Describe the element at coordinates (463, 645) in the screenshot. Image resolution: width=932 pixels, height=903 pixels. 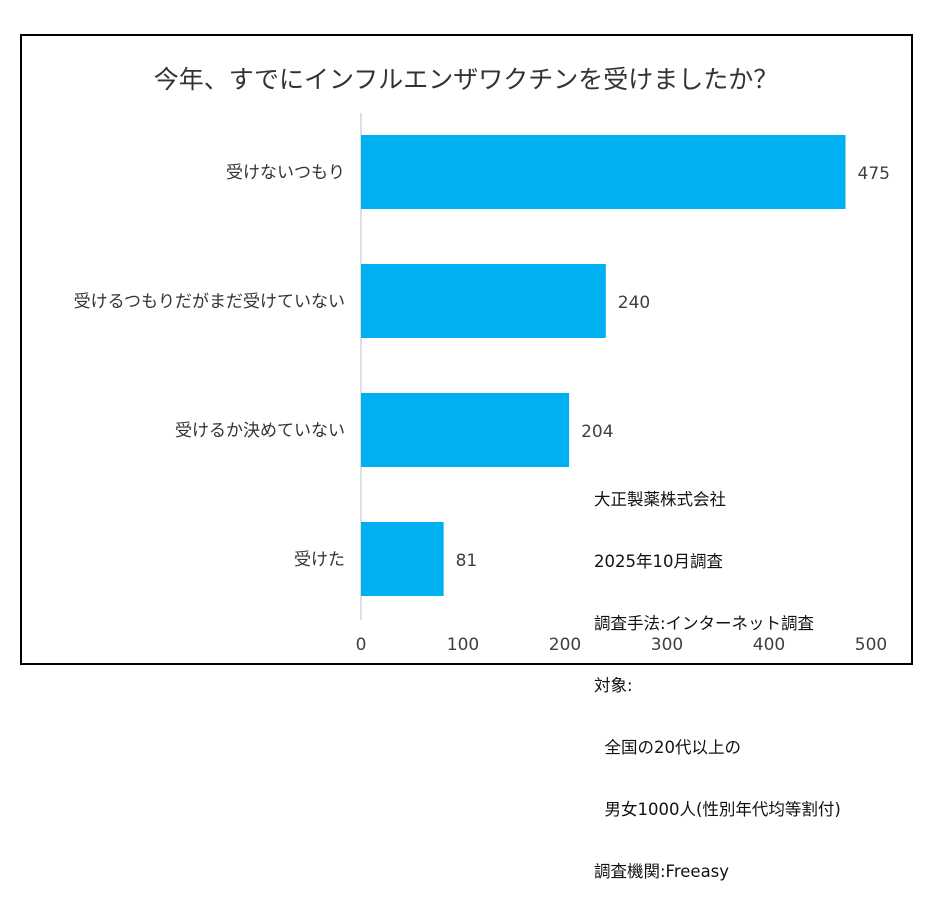
I see `x-tick-label: 100` at that location.